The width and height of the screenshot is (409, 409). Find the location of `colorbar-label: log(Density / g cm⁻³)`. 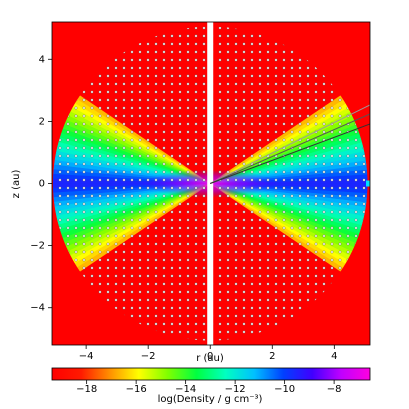

colorbar-label: log(Density / g cm⁻³) is located at coordinates (210, 399).